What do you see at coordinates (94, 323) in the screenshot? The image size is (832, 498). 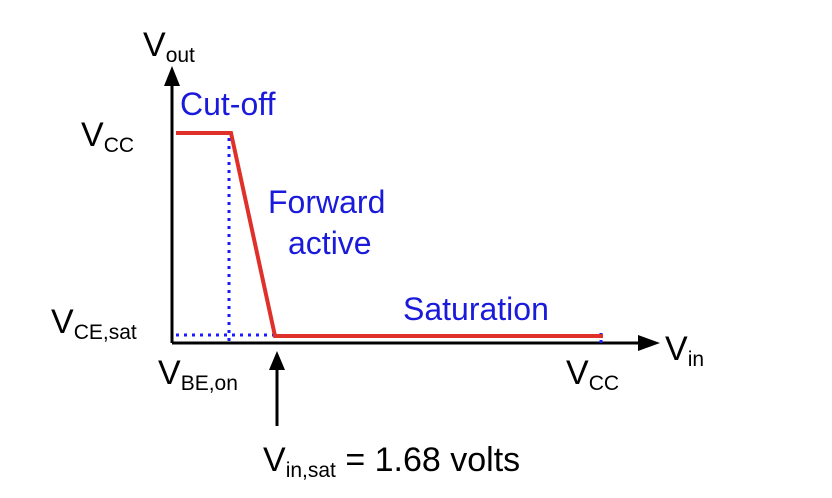 I see `vce-sat-tick-label: VCE,sat` at bounding box center [94, 323].